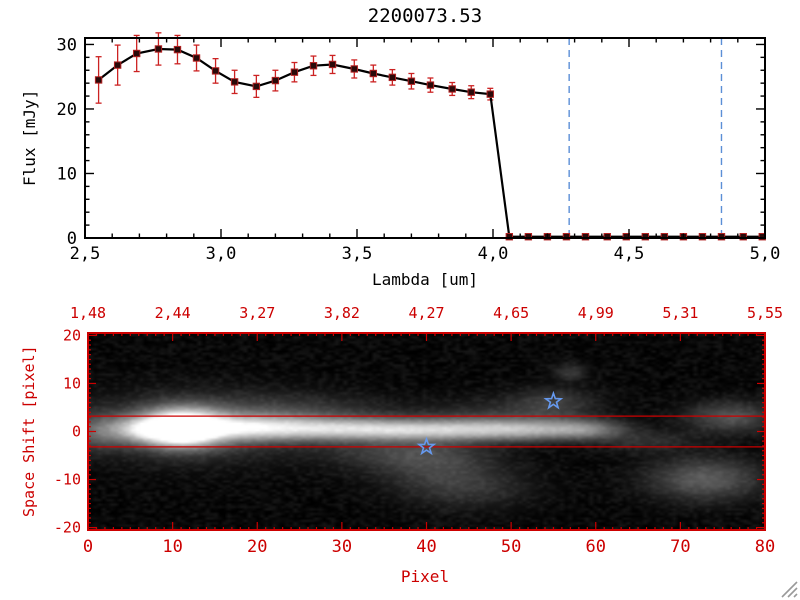  Describe the element at coordinates (425, 576) in the screenshot. I see `pixel-axis-label: Pixel` at that location.